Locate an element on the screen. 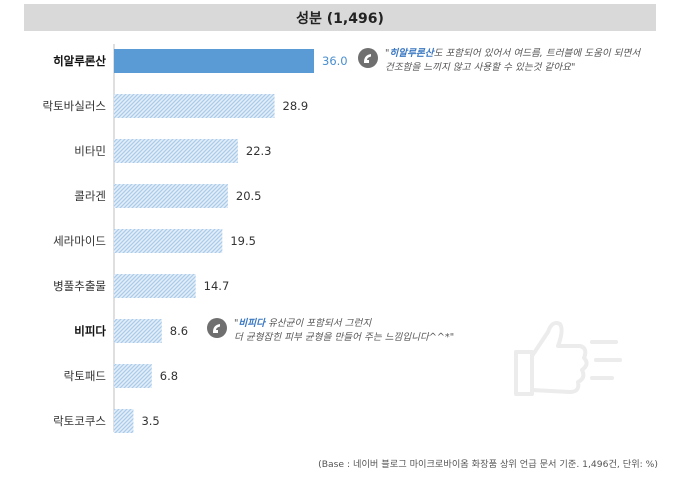 This screenshot has height=477, width=680. bar-락토코쿠스 is located at coordinates (124, 421).